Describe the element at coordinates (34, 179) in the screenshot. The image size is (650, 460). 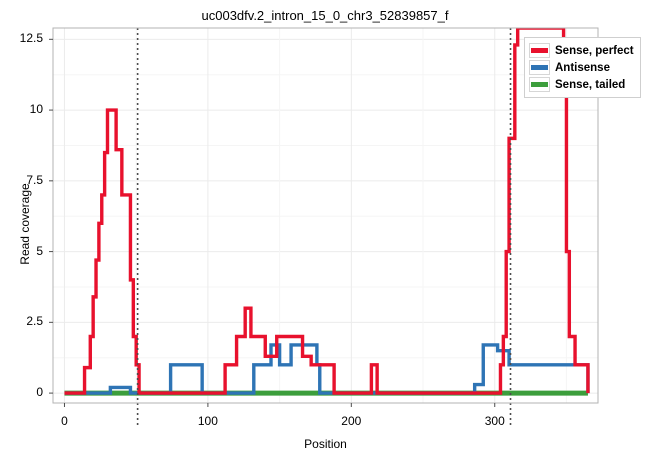
I see `y-tick-label: 7.5` at that location.